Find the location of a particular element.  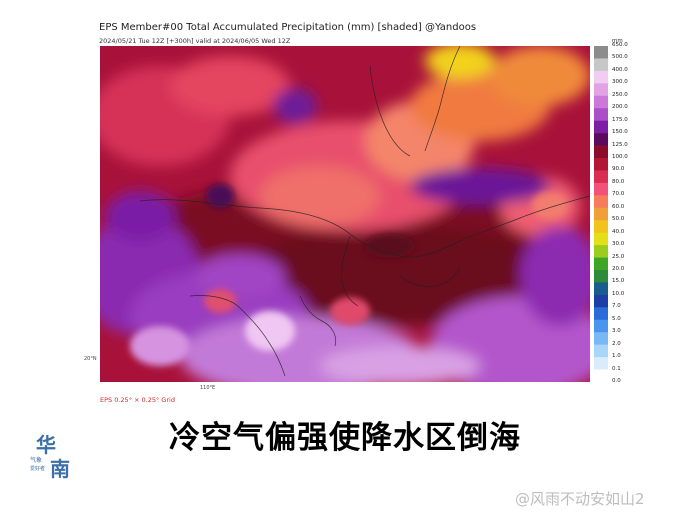

legend-level: 125.0 is located at coordinates (620, 144).